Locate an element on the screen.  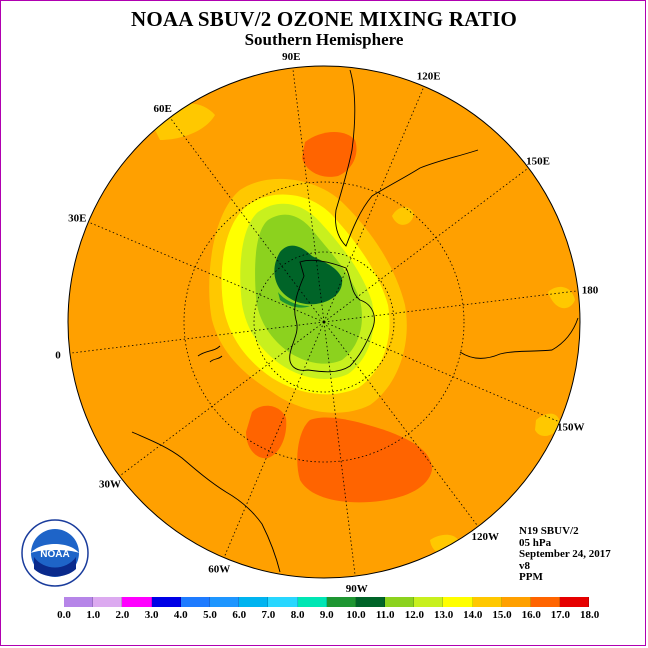
colorbar is located at coordinates (327, 602).